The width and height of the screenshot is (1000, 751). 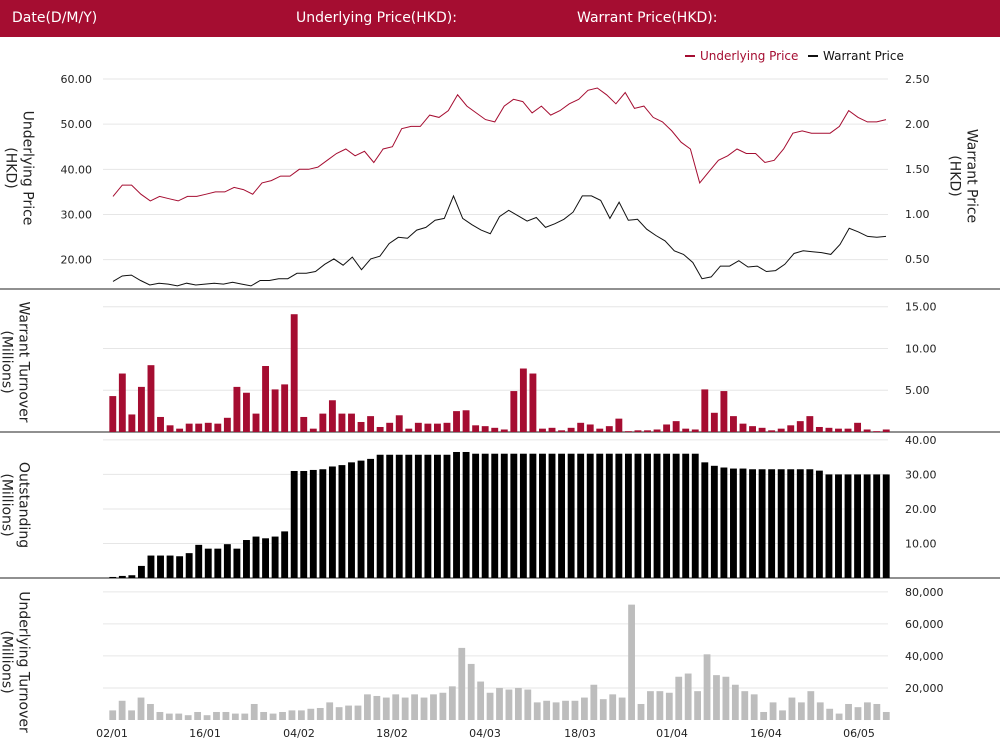 What do you see at coordinates (77, 79) in the screenshot?
I see `y-tick-left: 60.00` at bounding box center [77, 79].